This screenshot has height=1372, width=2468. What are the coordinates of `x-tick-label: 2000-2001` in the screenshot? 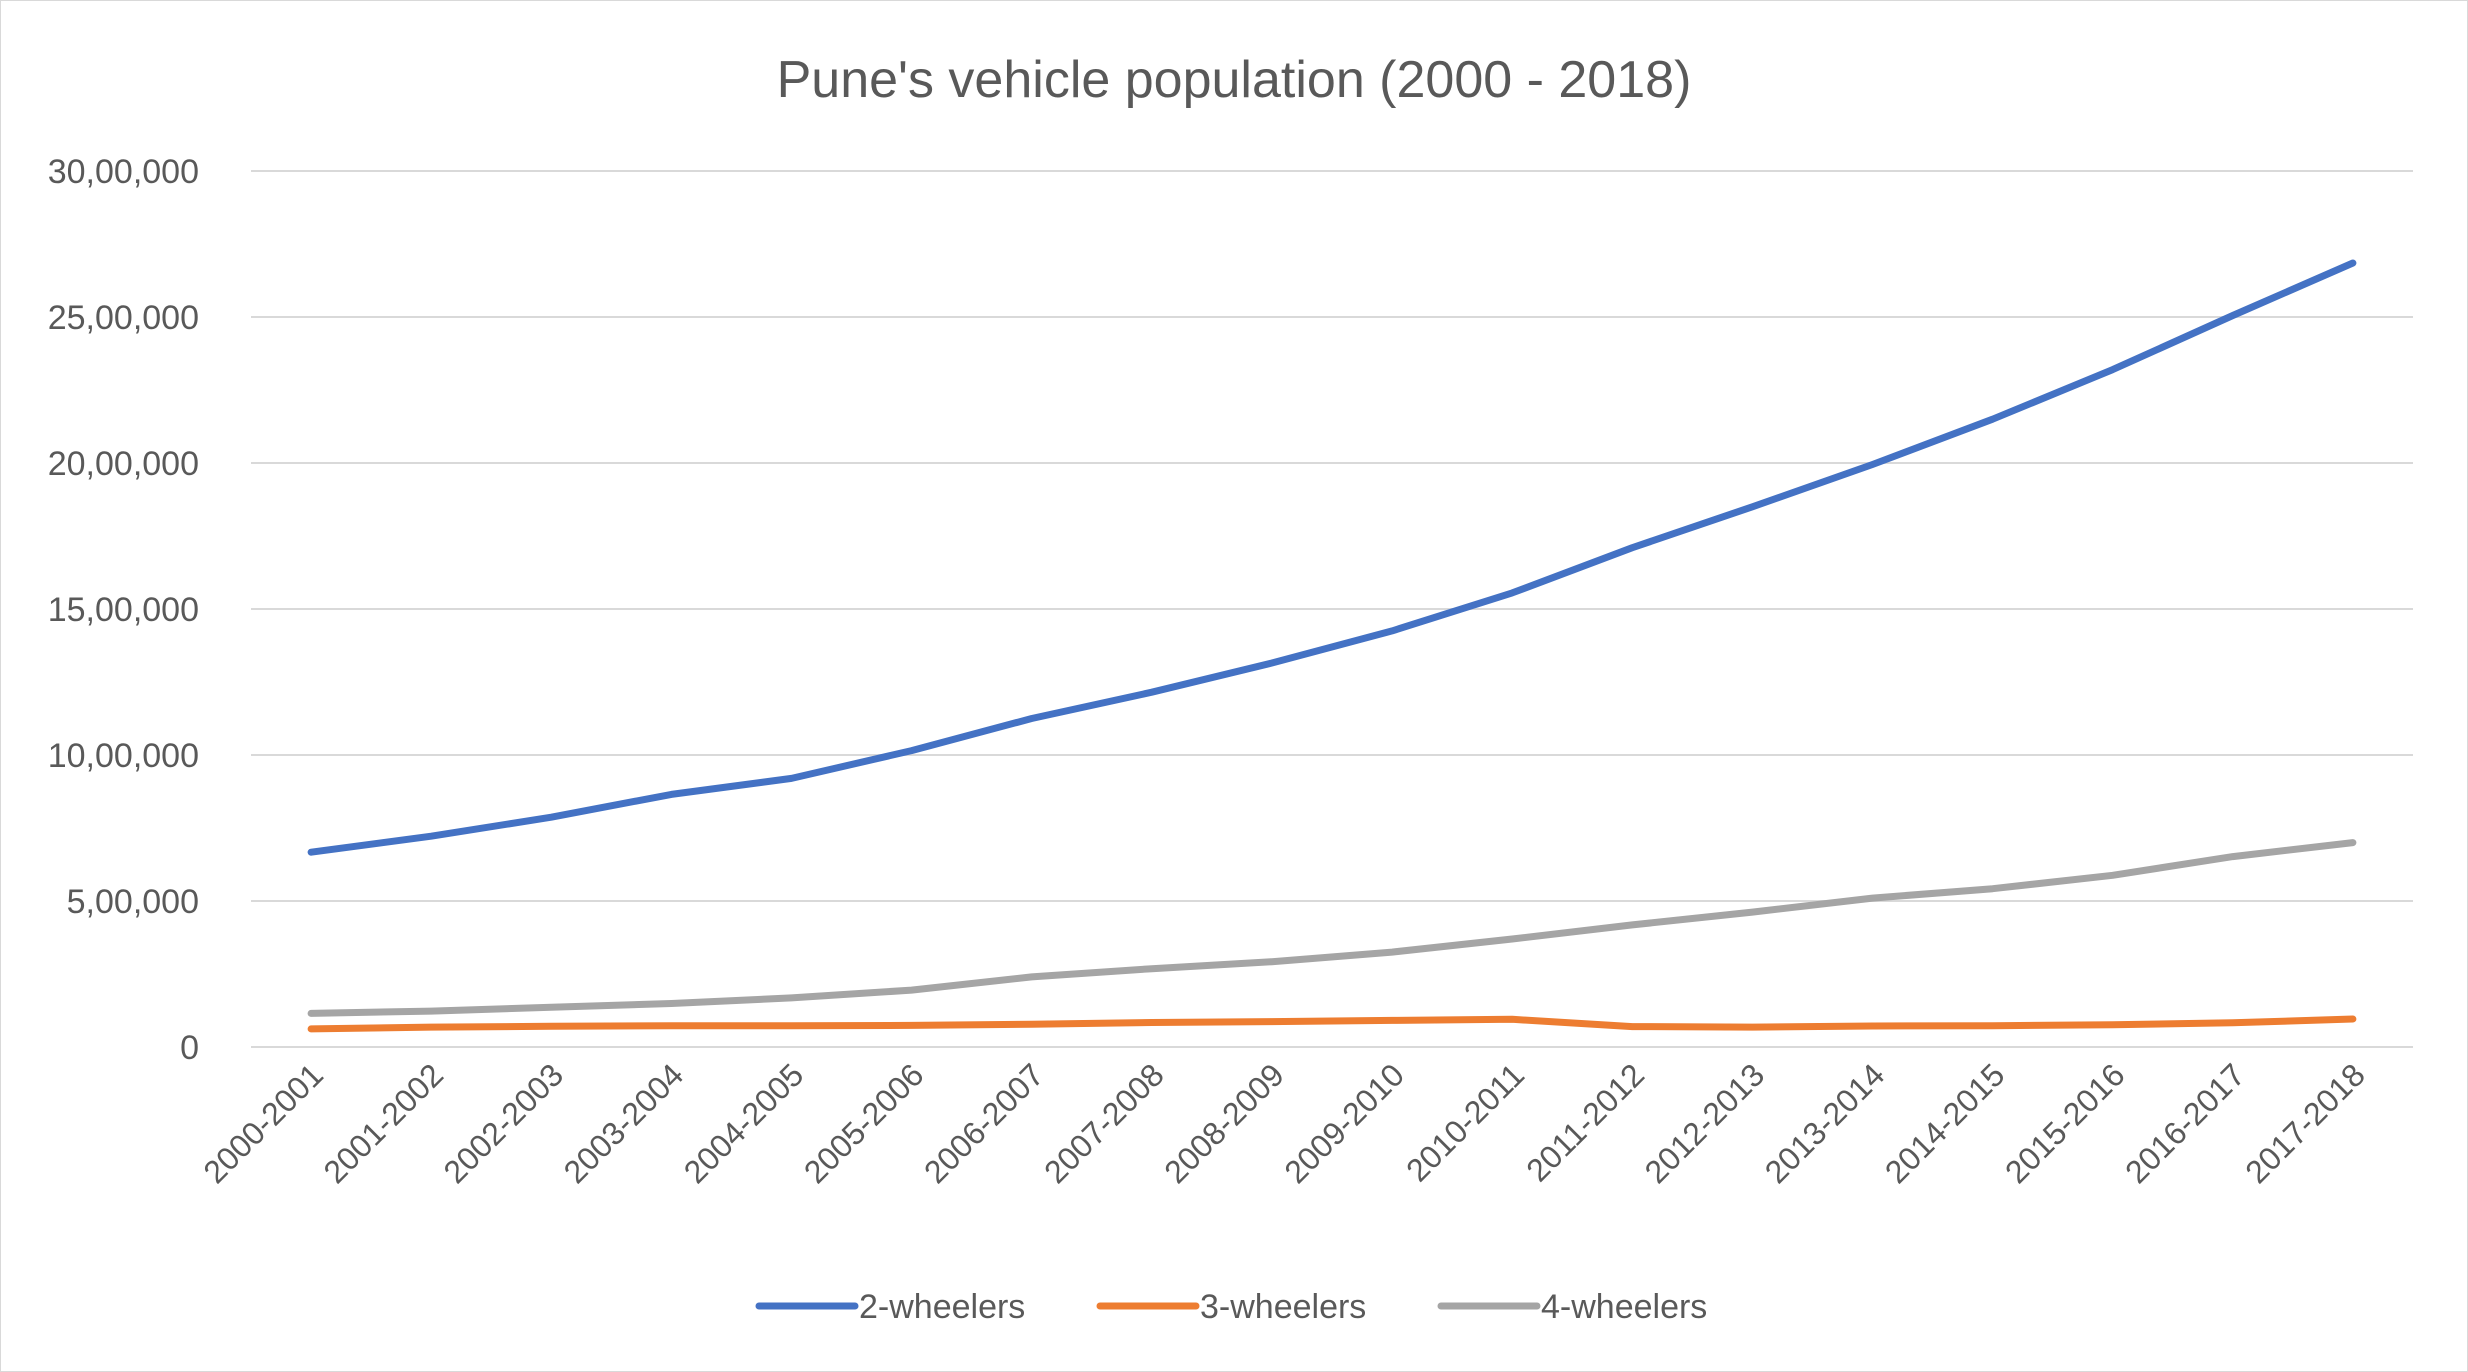 It's located at (263, 1123).